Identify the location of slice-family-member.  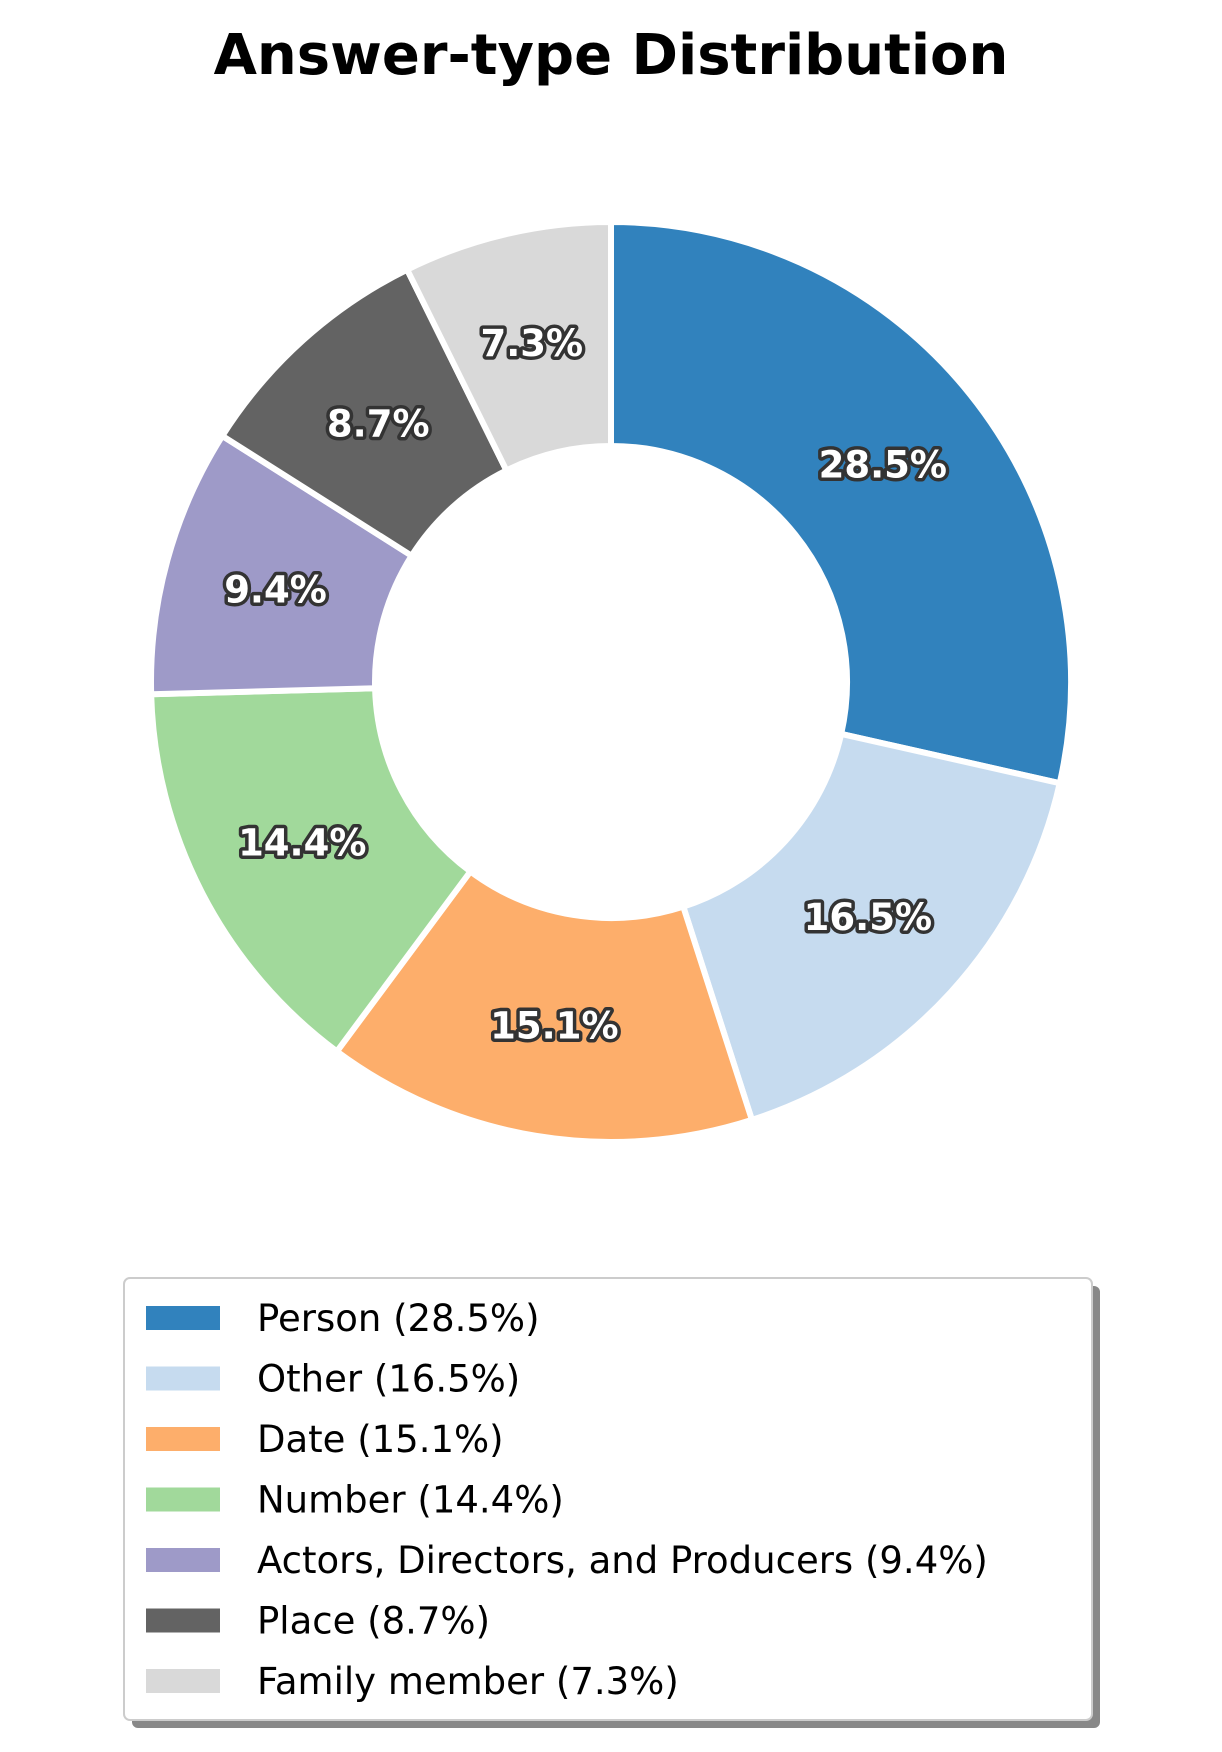
(509, 346).